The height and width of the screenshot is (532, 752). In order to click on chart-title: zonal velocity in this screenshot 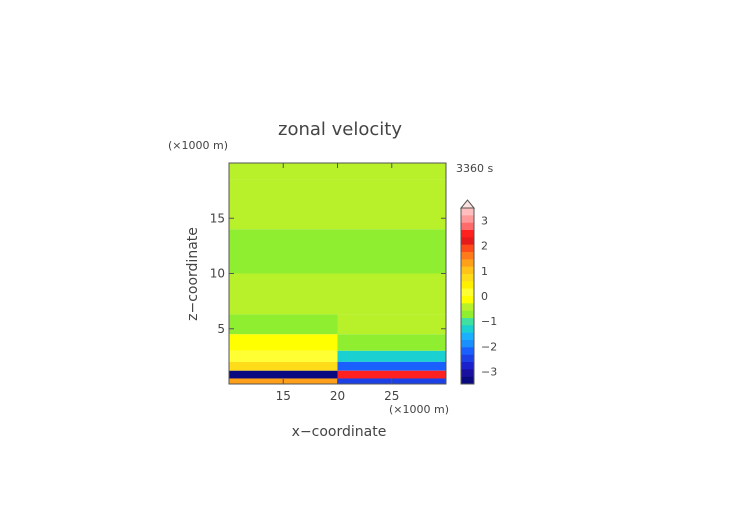, I will do `click(340, 129)`.